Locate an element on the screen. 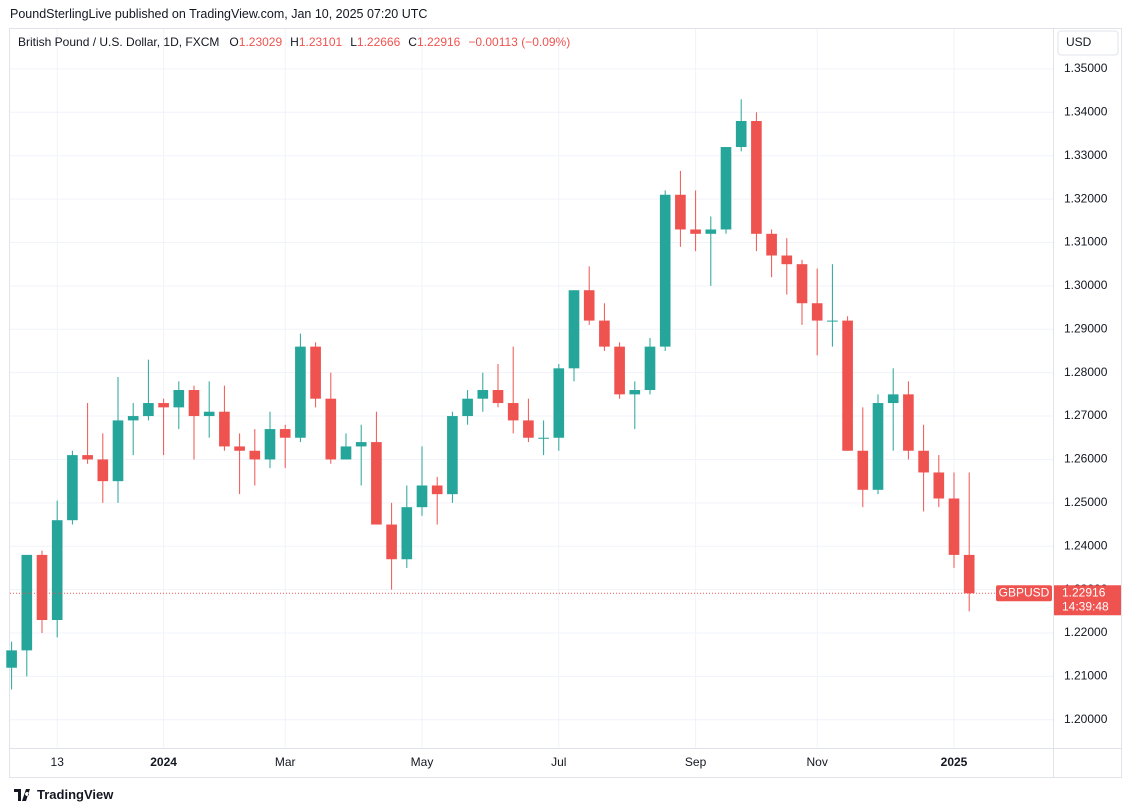  y-tick-label: 1.33000 is located at coordinates (1086, 155).